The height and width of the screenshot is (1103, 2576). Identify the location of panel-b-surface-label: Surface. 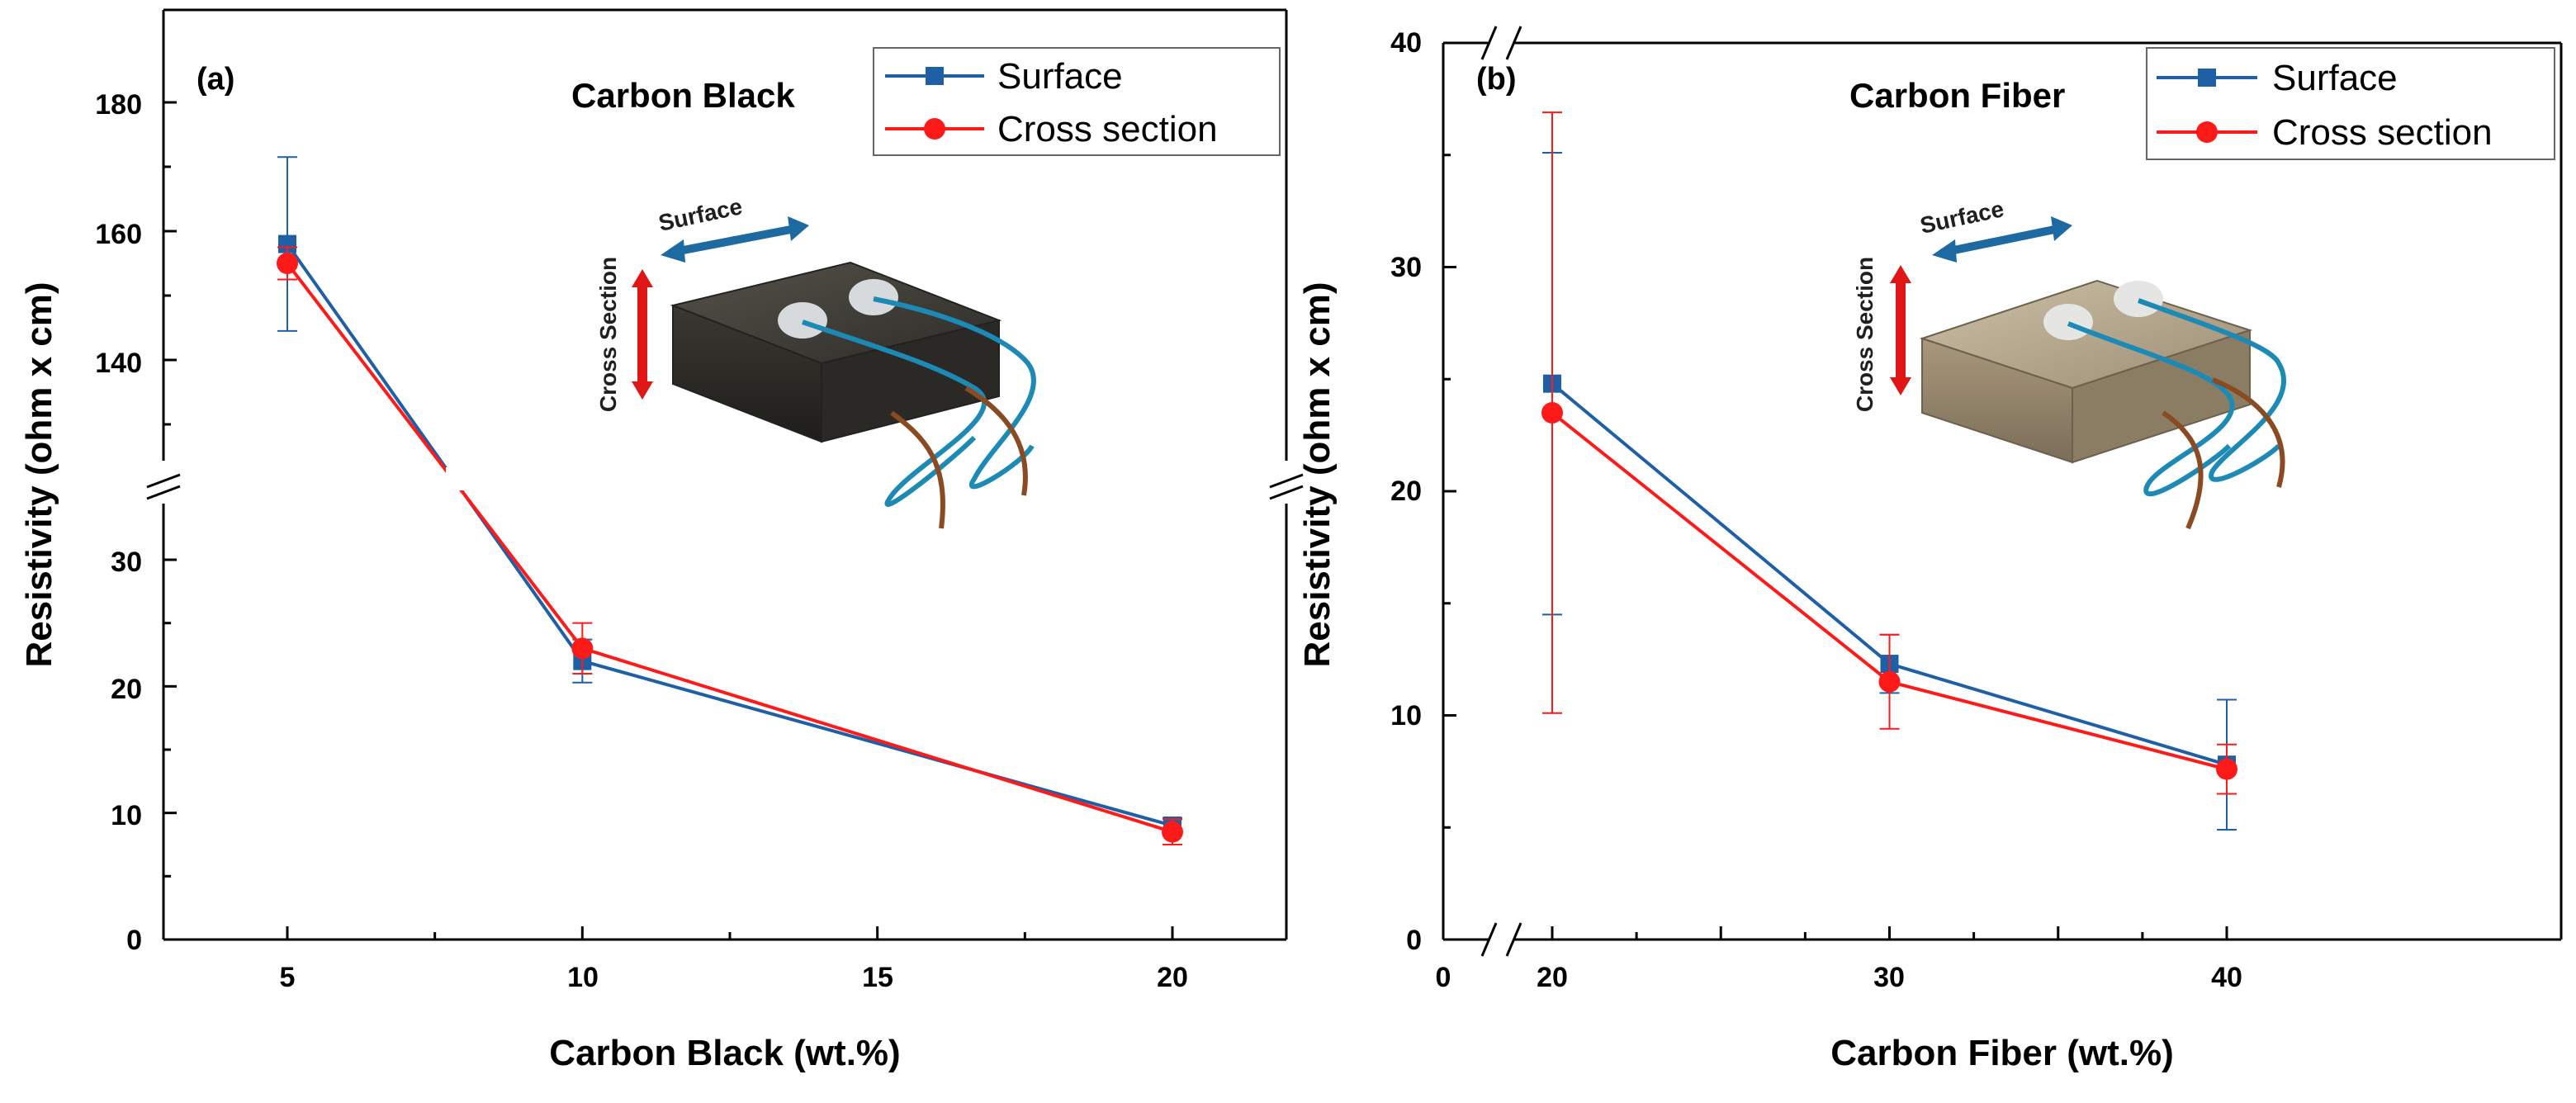
(1962, 217).